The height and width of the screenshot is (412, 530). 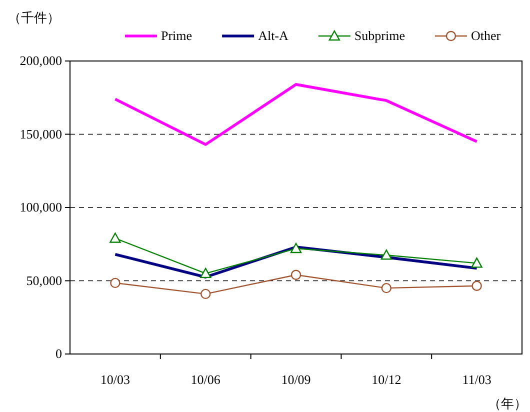 I want to click on x-tick-label: 11/03, so click(x=477, y=379).